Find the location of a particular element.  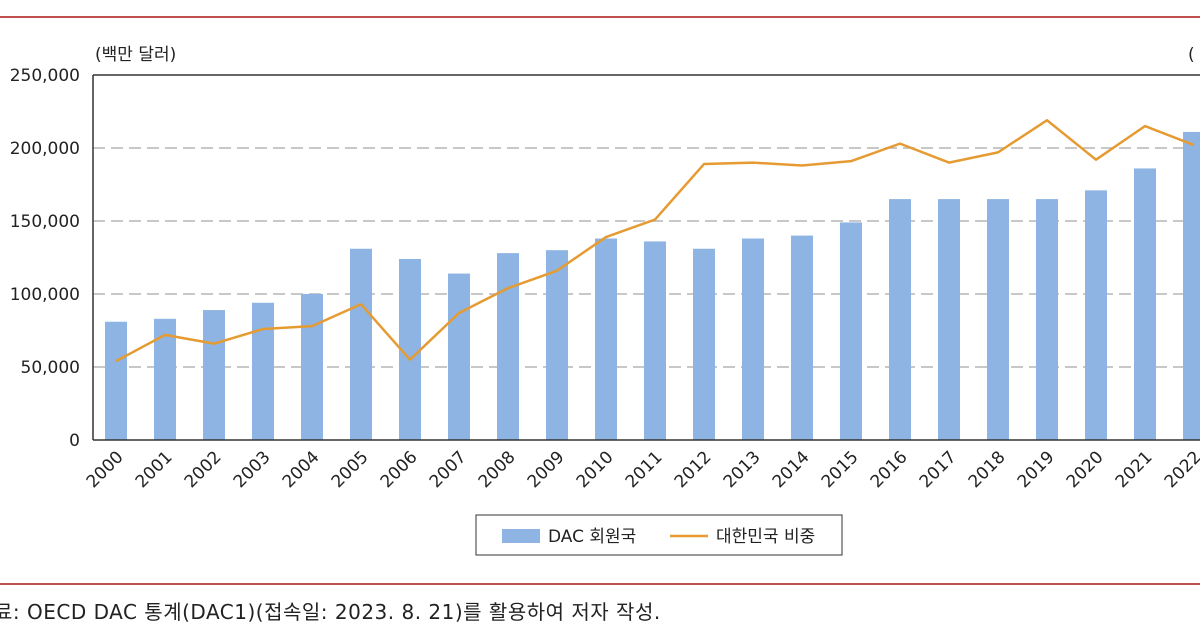

x-tick-label: 2013 is located at coordinates (742, 469).